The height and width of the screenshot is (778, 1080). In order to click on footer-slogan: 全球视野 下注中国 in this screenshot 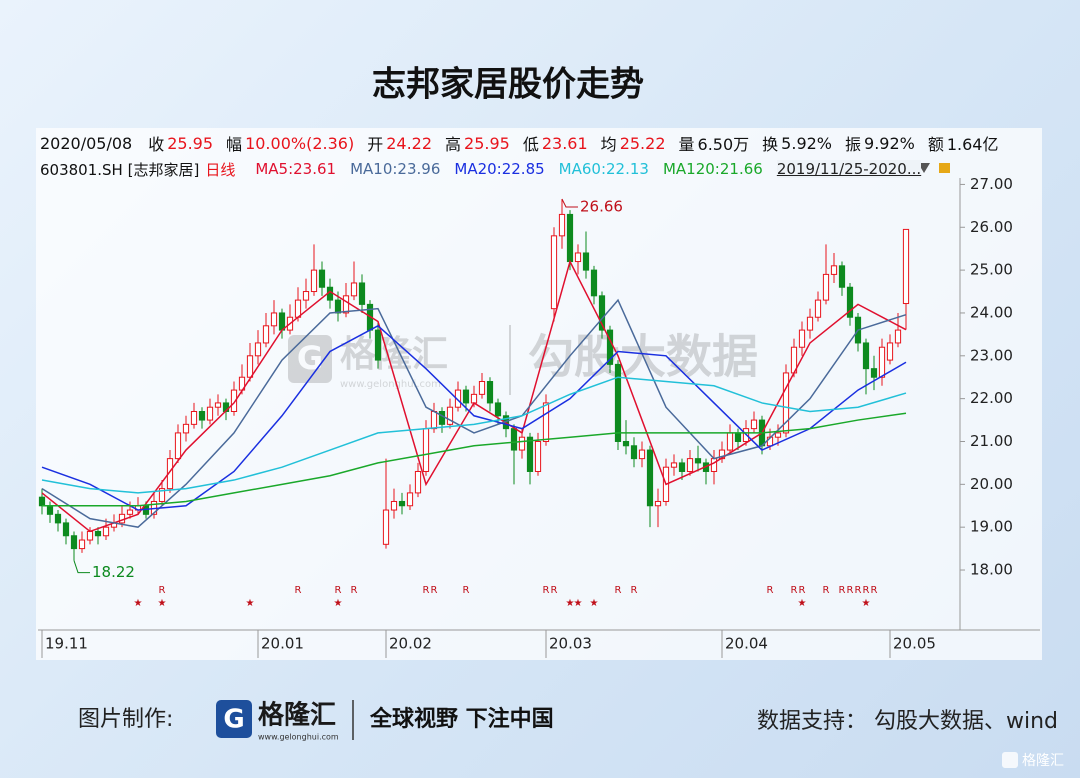, I will do `click(461, 719)`.